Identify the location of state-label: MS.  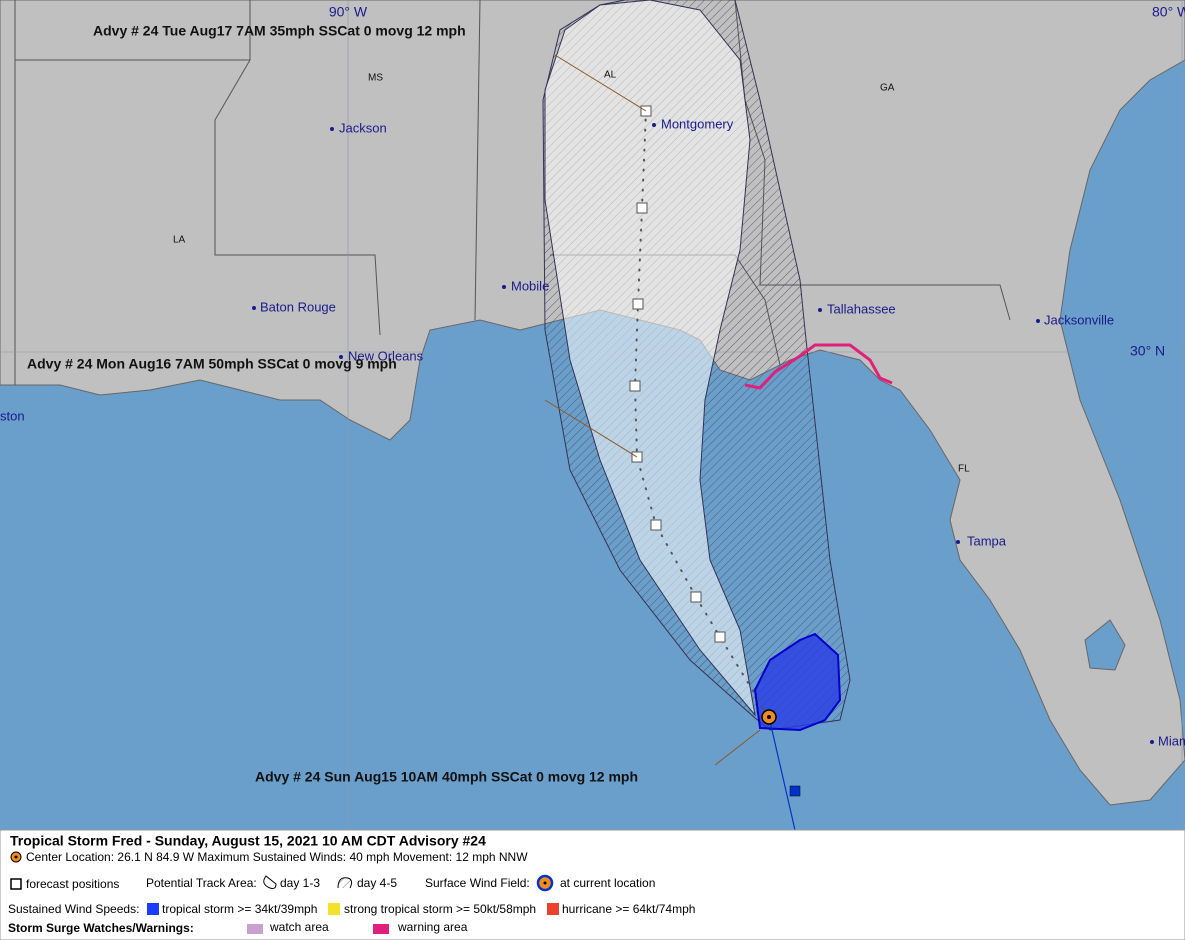
(375, 78).